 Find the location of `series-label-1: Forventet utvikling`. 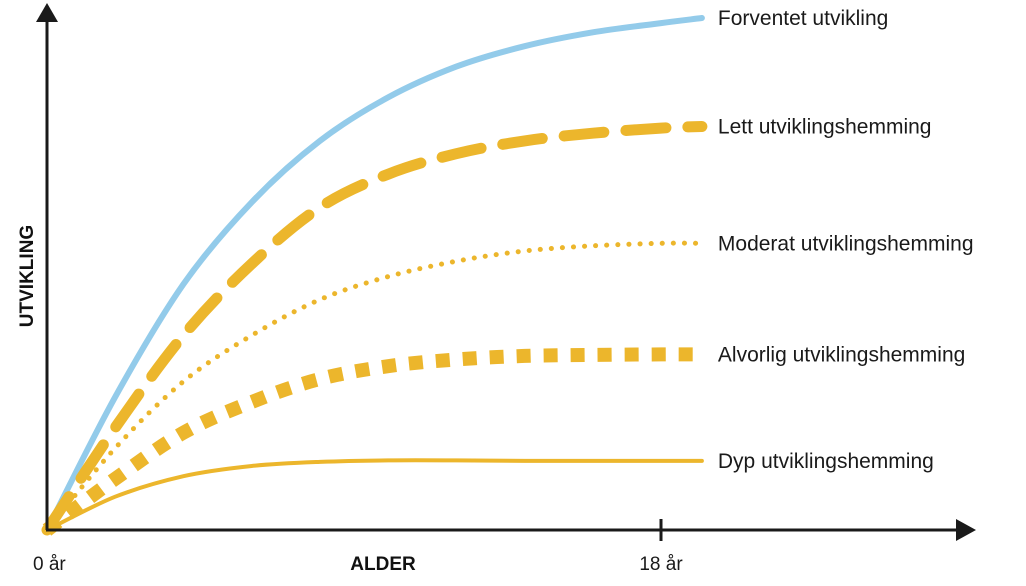

series-label-1: Forventet utvikling is located at coordinates (803, 18).